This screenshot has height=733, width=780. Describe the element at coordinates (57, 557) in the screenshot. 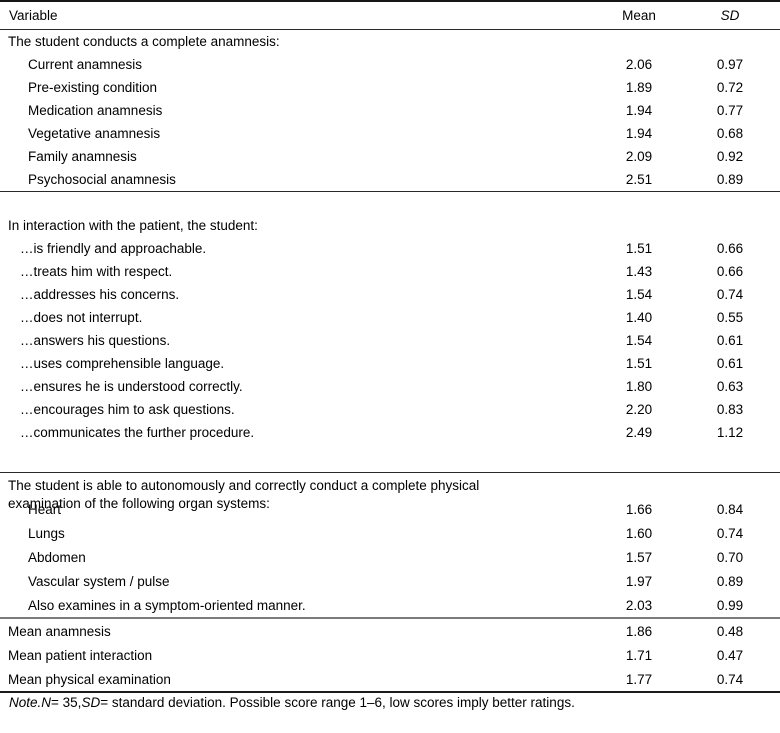

I see `variable-label: Abdomen` at that location.